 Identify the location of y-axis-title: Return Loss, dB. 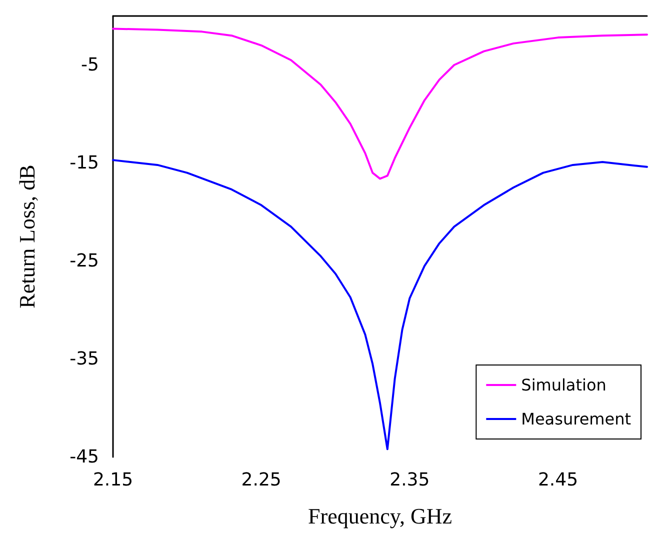
(27, 236).